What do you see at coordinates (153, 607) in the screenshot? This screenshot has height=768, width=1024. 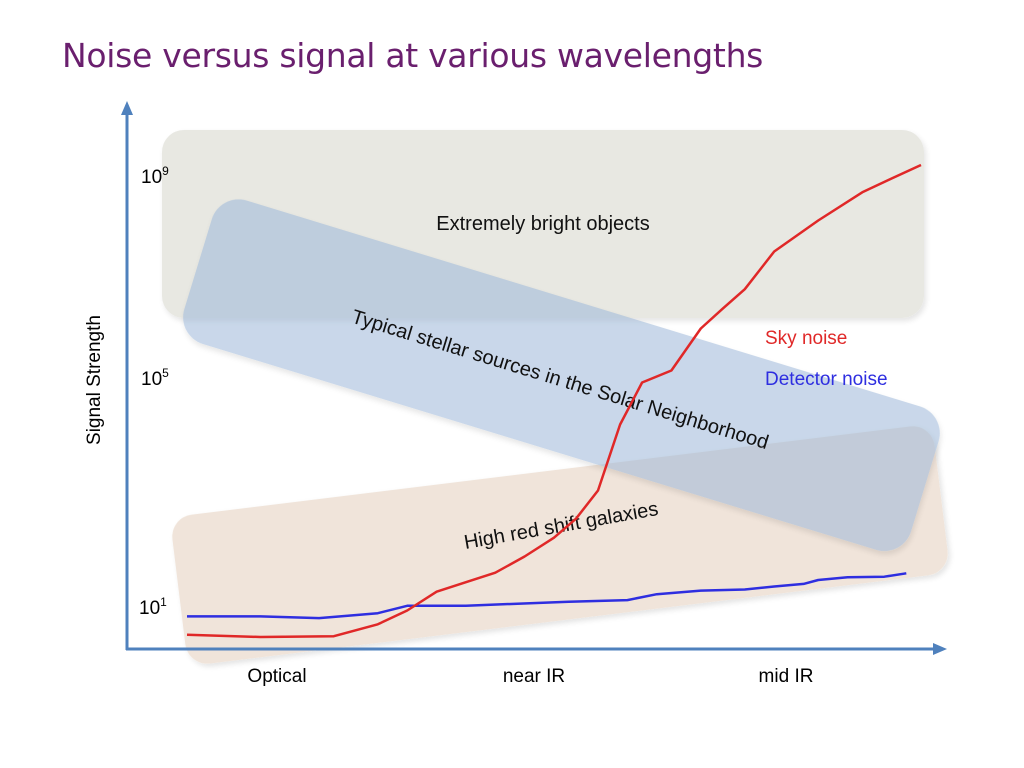 I see `y-tick-label: 10¹` at bounding box center [153, 607].